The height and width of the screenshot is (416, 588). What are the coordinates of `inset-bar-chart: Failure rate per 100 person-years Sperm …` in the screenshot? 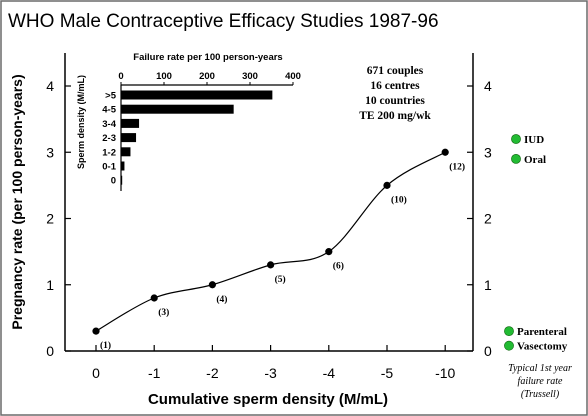 It's located at (188, 121).